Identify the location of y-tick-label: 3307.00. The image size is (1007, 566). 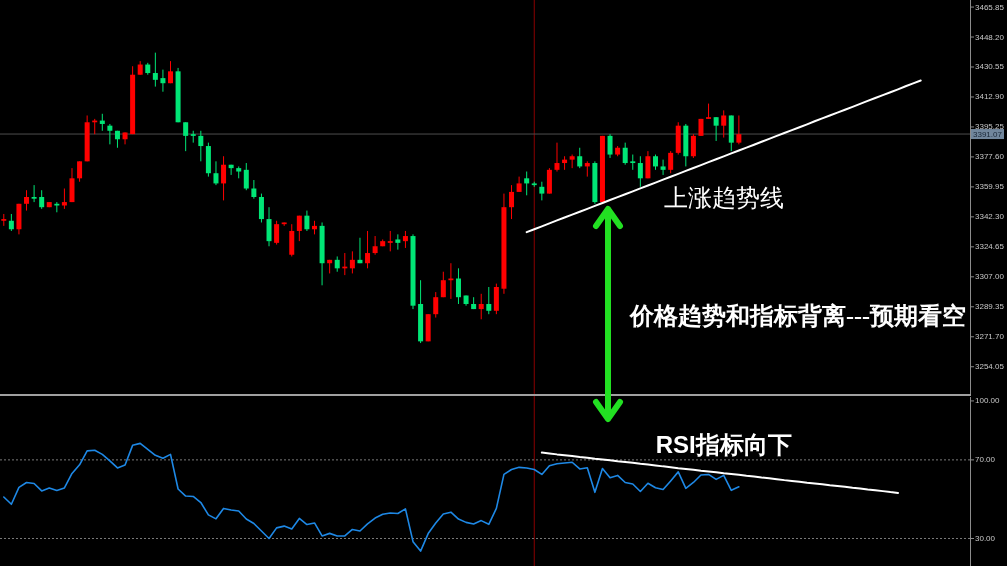
(990, 277).